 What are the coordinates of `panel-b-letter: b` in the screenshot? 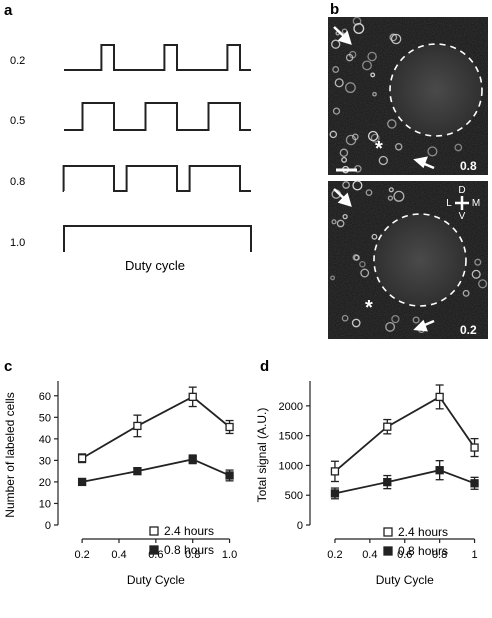 It's located at (334, 9).